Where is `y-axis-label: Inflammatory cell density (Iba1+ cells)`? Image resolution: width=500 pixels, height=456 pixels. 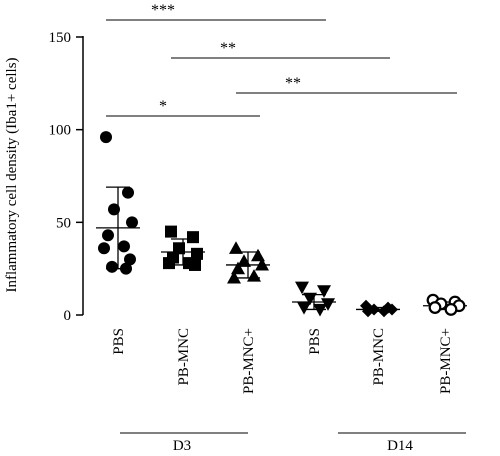 y-axis-label: Inflammatory cell density (Iba1+ cells) is located at coordinates (12, 174).